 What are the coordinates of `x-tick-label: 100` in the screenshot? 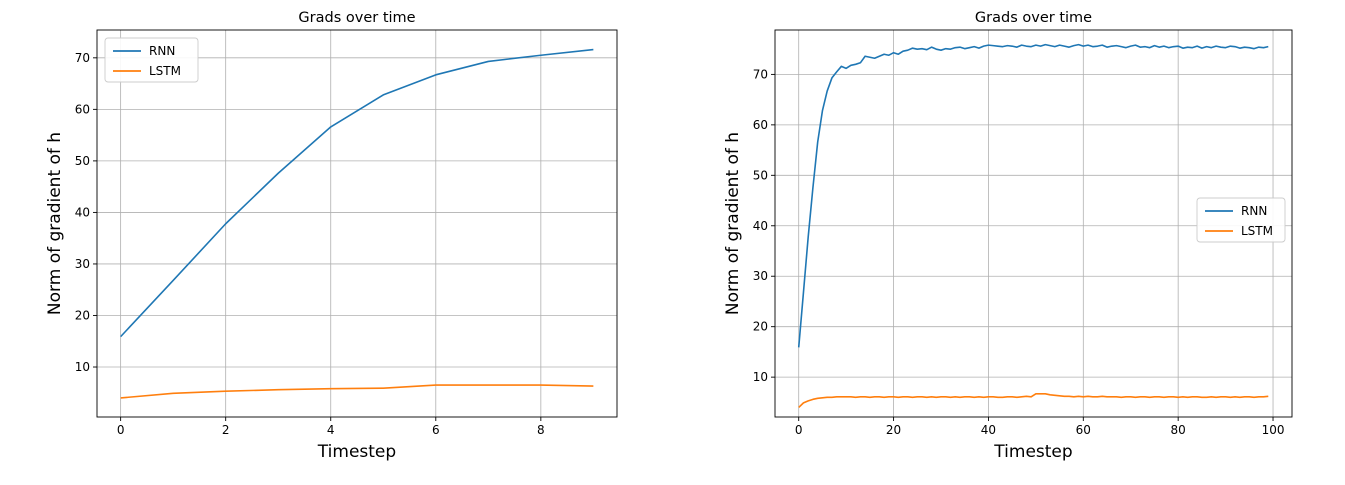 It's located at (1273, 430).